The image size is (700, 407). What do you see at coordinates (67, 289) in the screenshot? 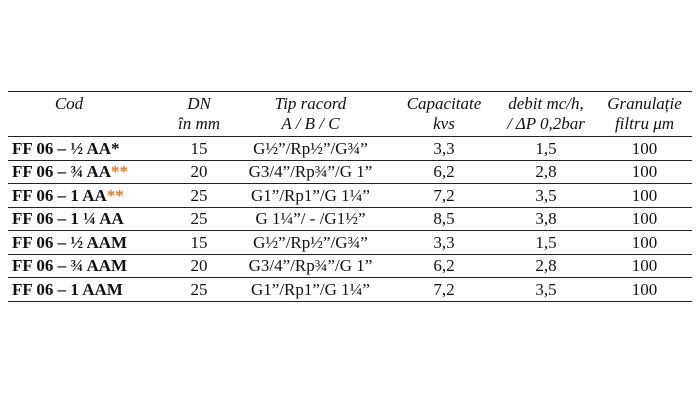
I see `code-text: FF 06 – 1 AAM` at bounding box center [67, 289].